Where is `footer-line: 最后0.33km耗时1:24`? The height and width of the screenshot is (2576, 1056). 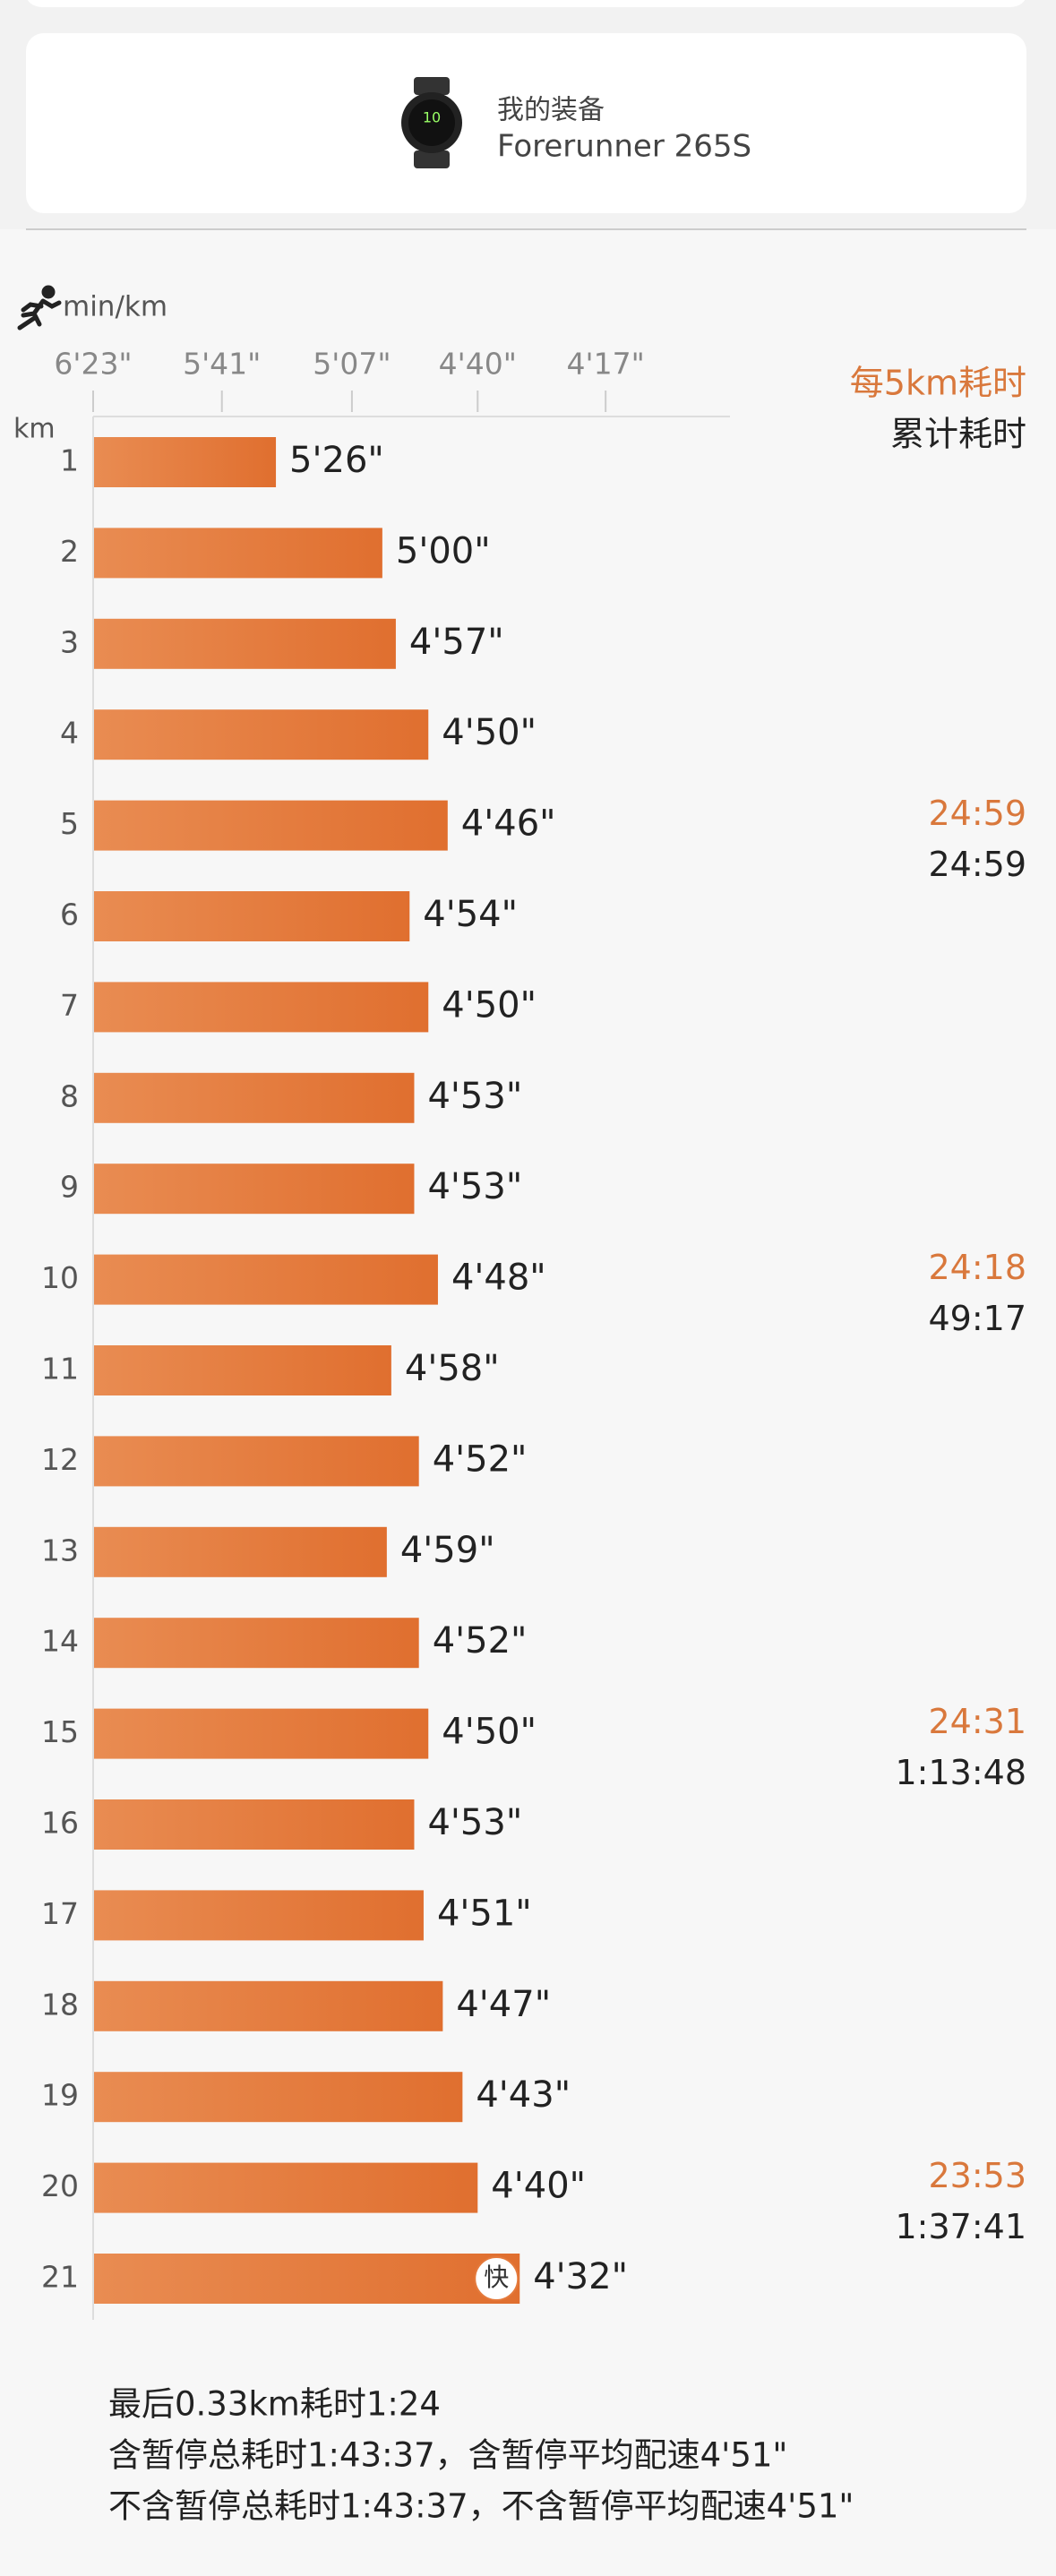
footer-line: 最后0.33km耗时1:24 is located at coordinates (274, 2404).